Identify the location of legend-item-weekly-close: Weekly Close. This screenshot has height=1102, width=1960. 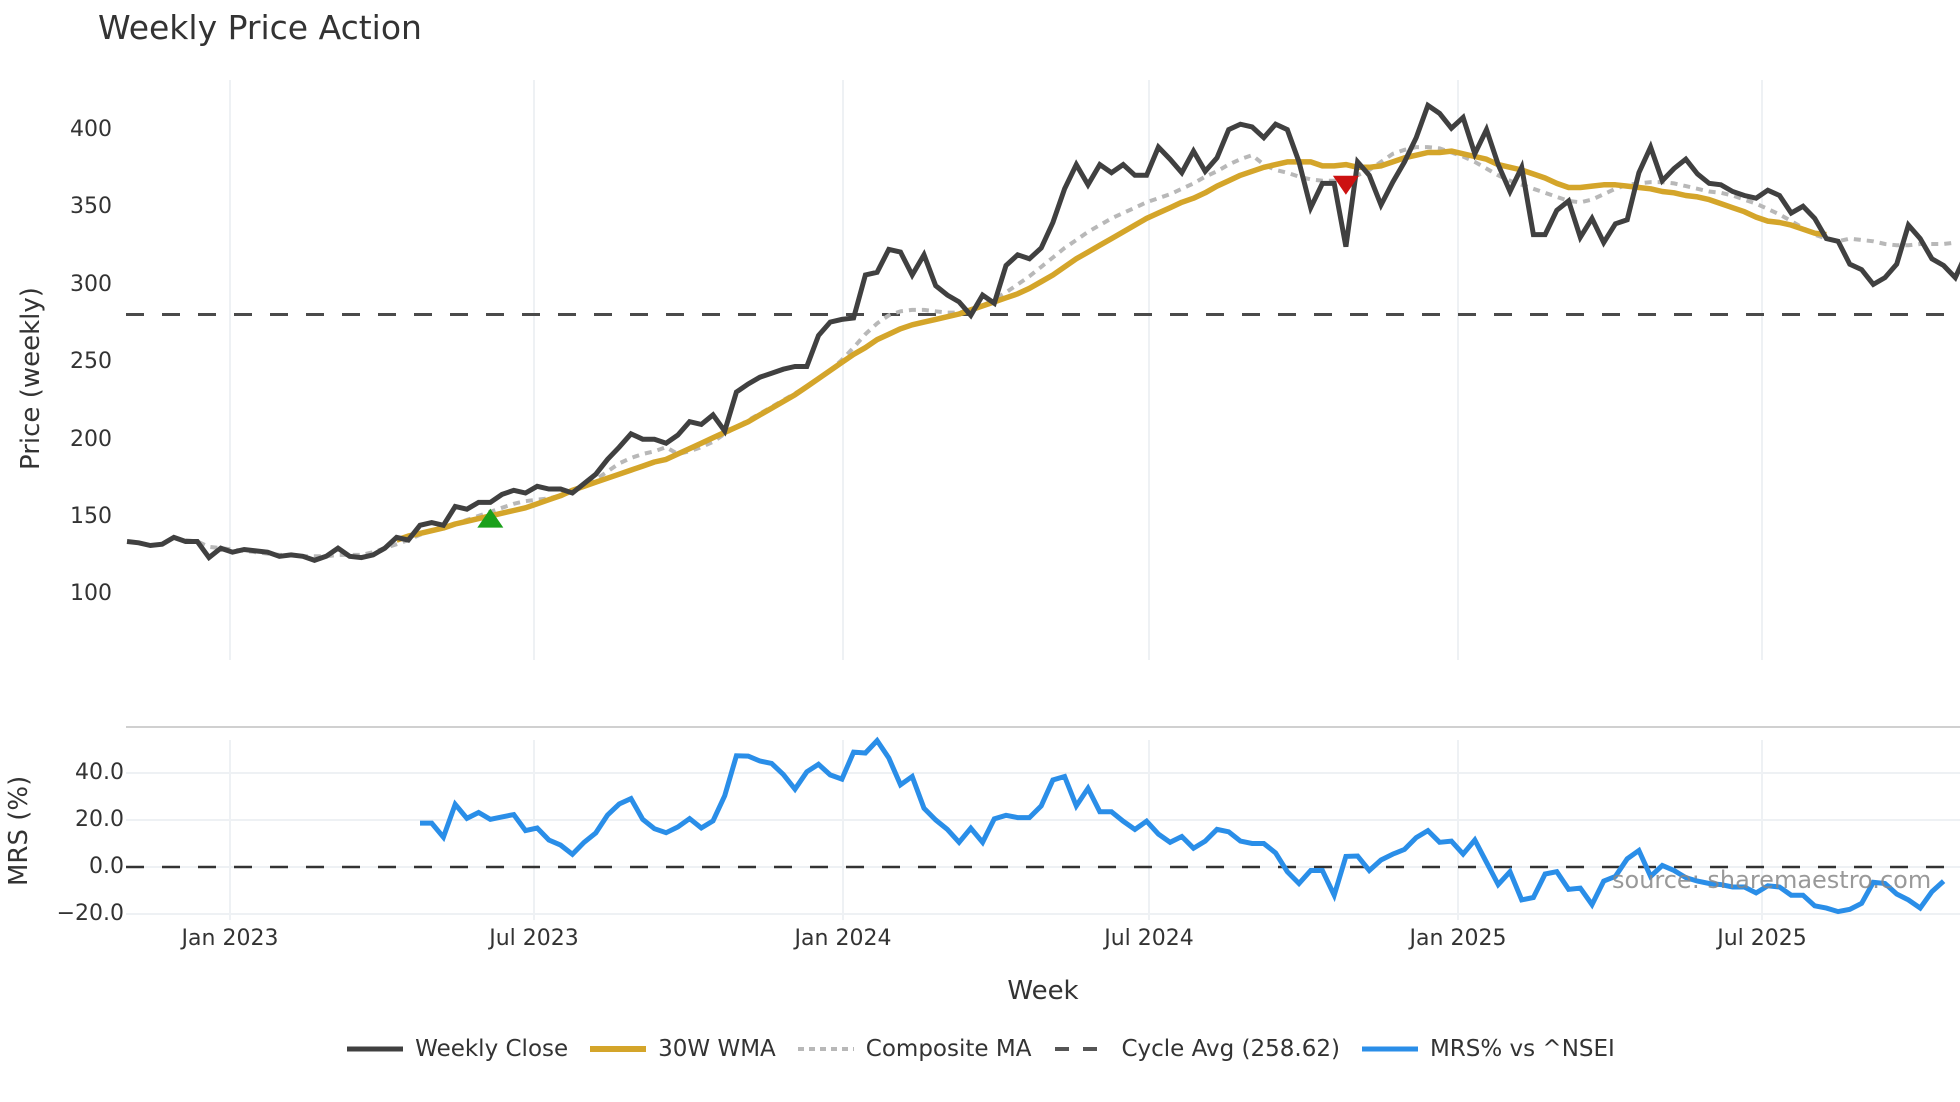
(456, 1049).